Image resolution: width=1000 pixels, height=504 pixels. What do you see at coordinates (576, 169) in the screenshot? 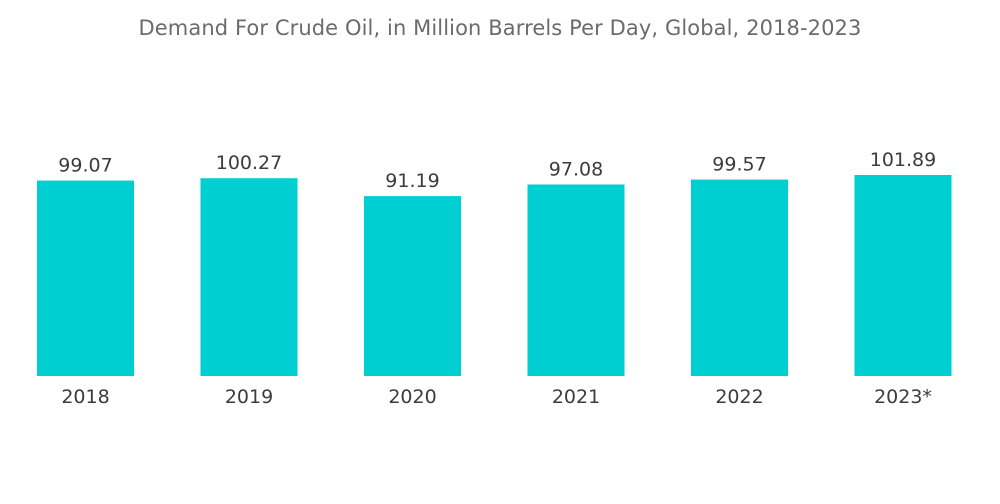
I see `value-label: 97.08` at bounding box center [576, 169].